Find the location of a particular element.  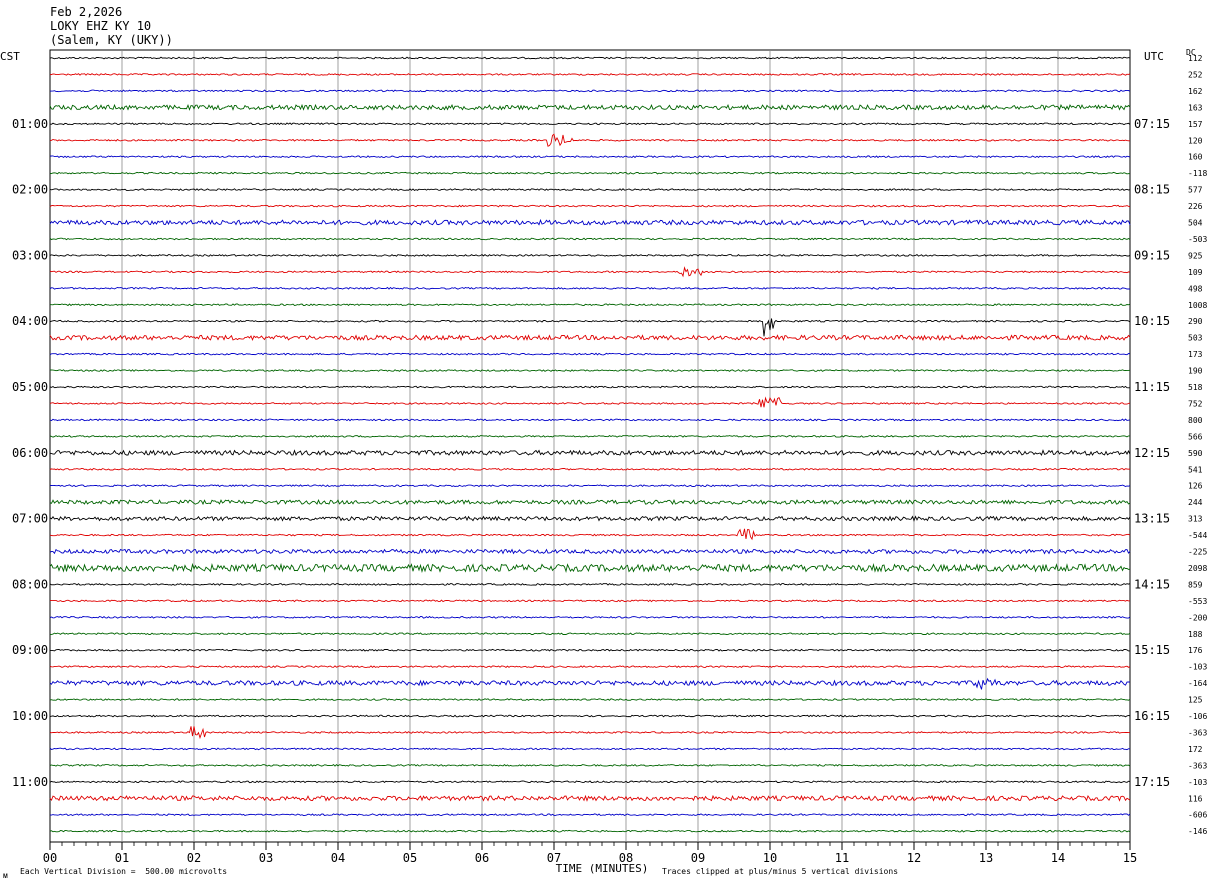

dc-offset-label: -363 is located at coordinates (1197, 732).